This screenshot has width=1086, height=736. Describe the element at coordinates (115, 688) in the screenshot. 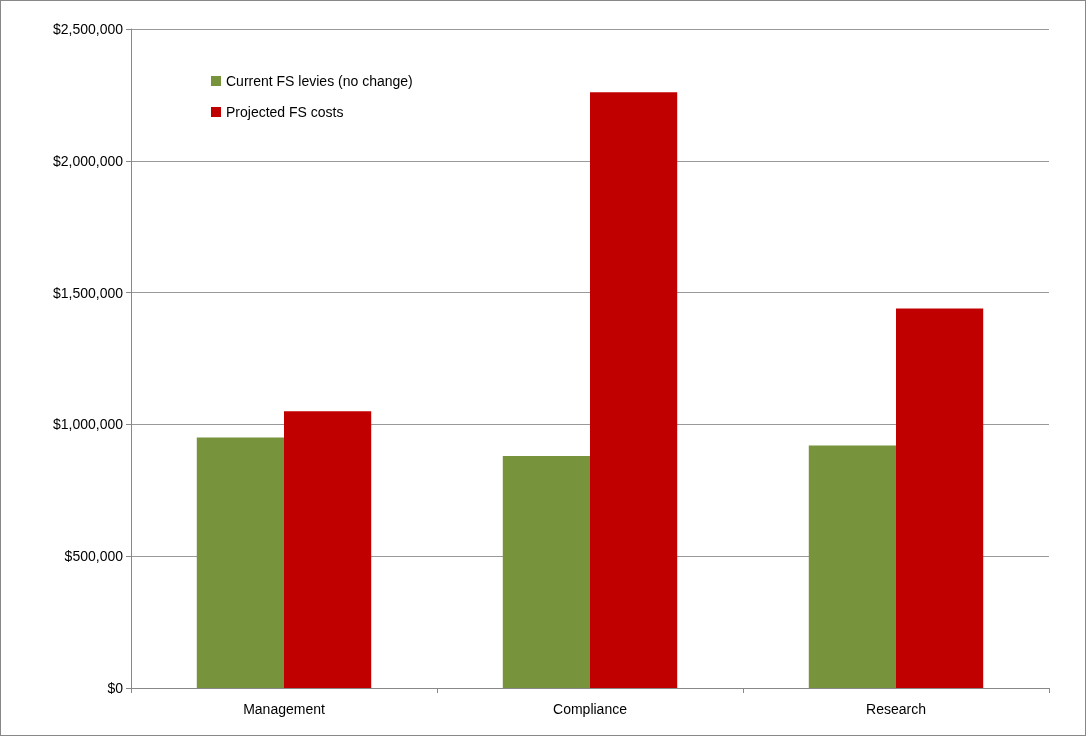

I see `y-tick-label: $0` at that location.